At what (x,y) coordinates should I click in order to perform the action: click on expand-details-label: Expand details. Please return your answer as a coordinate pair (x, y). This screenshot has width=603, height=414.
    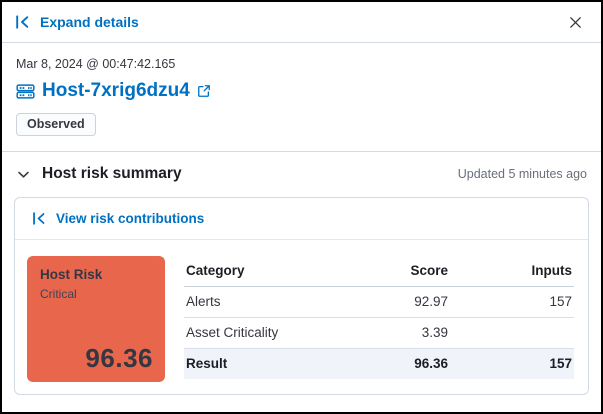
    Looking at the image, I should click on (89, 22).